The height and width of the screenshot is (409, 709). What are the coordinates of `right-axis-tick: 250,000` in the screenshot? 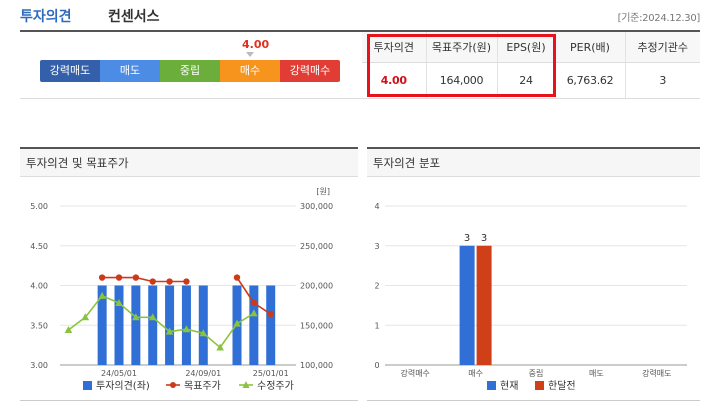 It's located at (316, 246).